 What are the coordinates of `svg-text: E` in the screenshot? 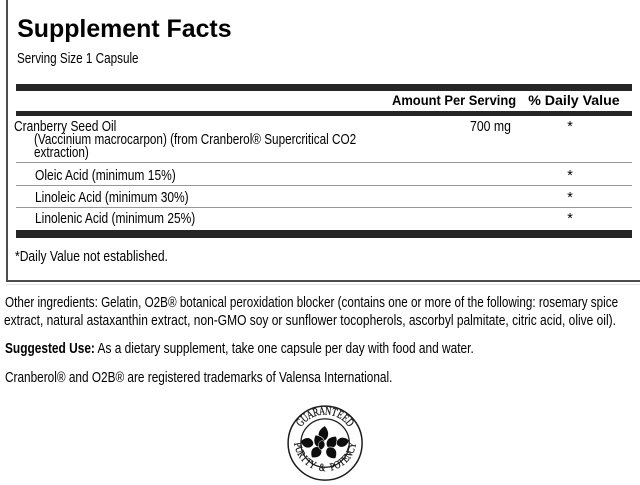 It's located at (340, 415).